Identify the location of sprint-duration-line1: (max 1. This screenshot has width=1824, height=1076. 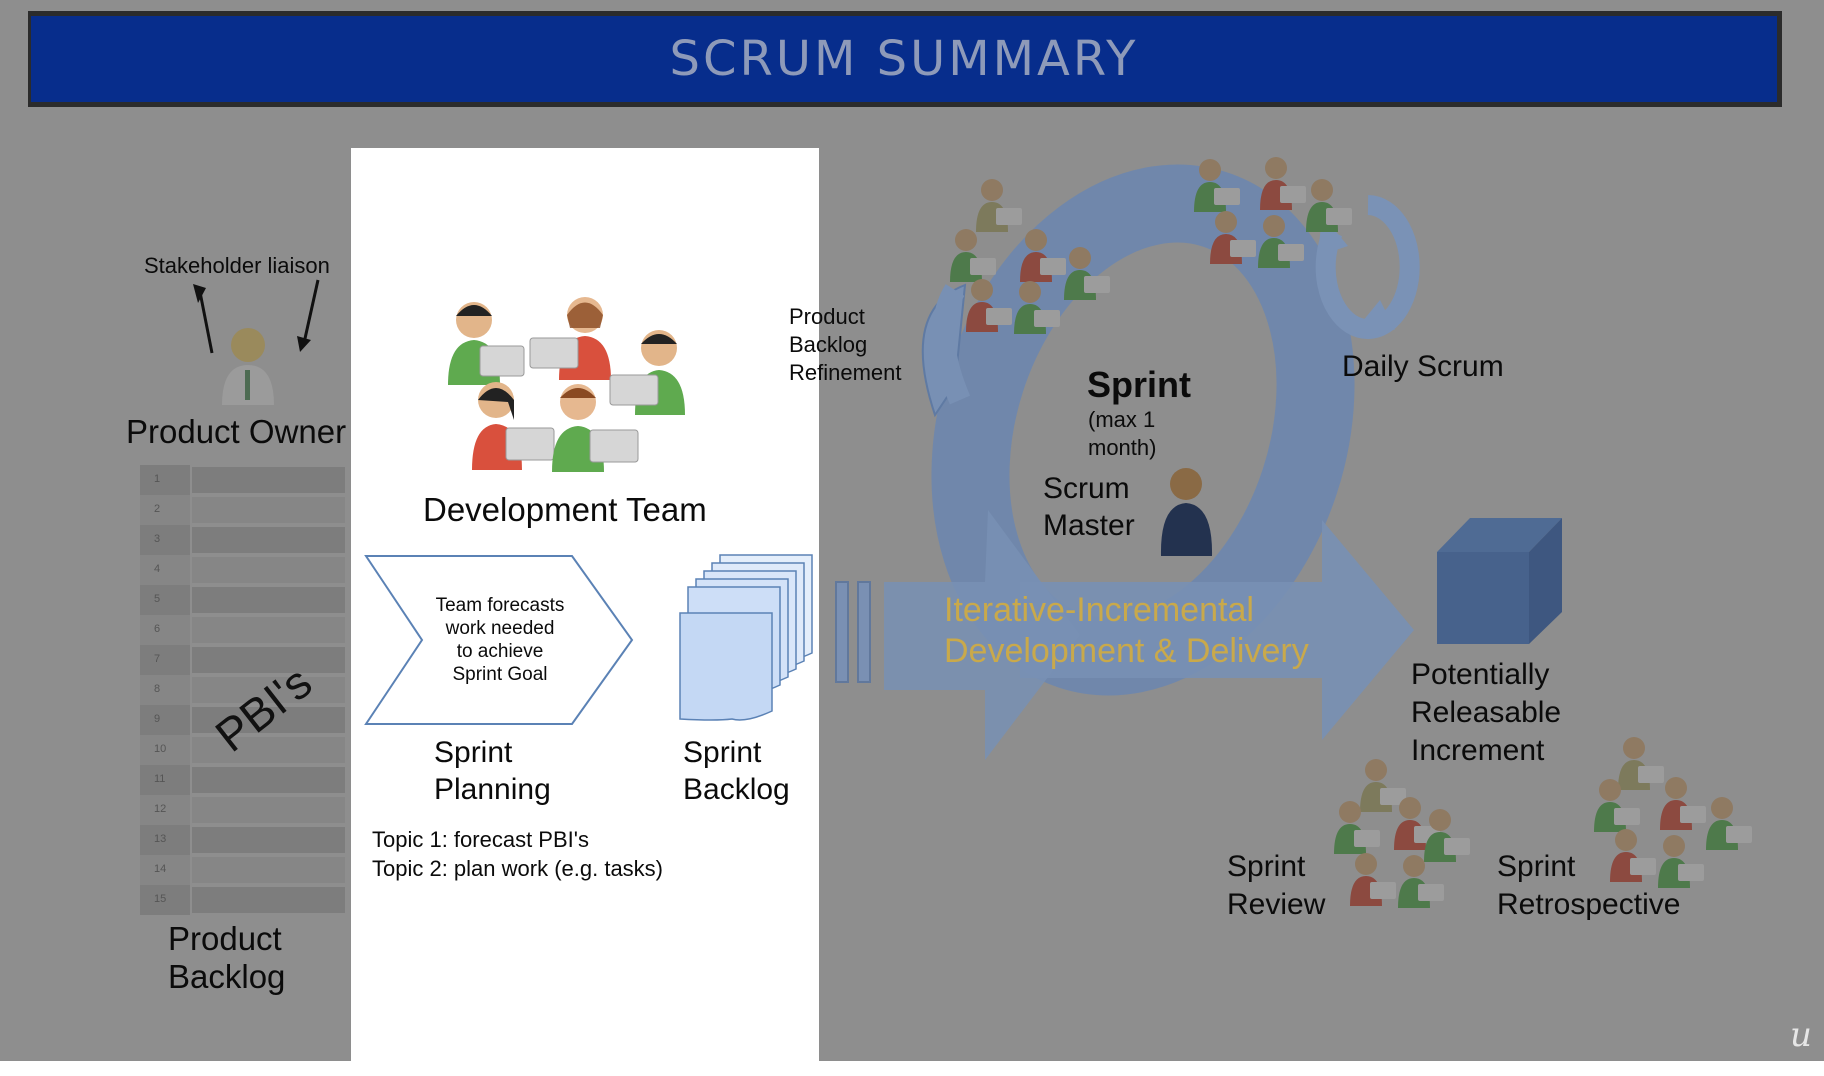
(1122, 419).